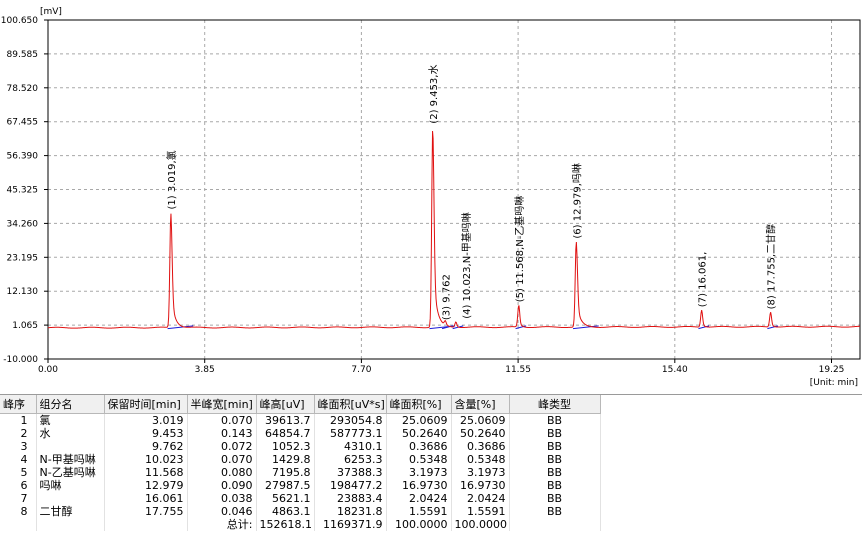  What do you see at coordinates (222, 459) in the screenshot?
I see `half-width-cell: 0.070` at bounding box center [222, 459].